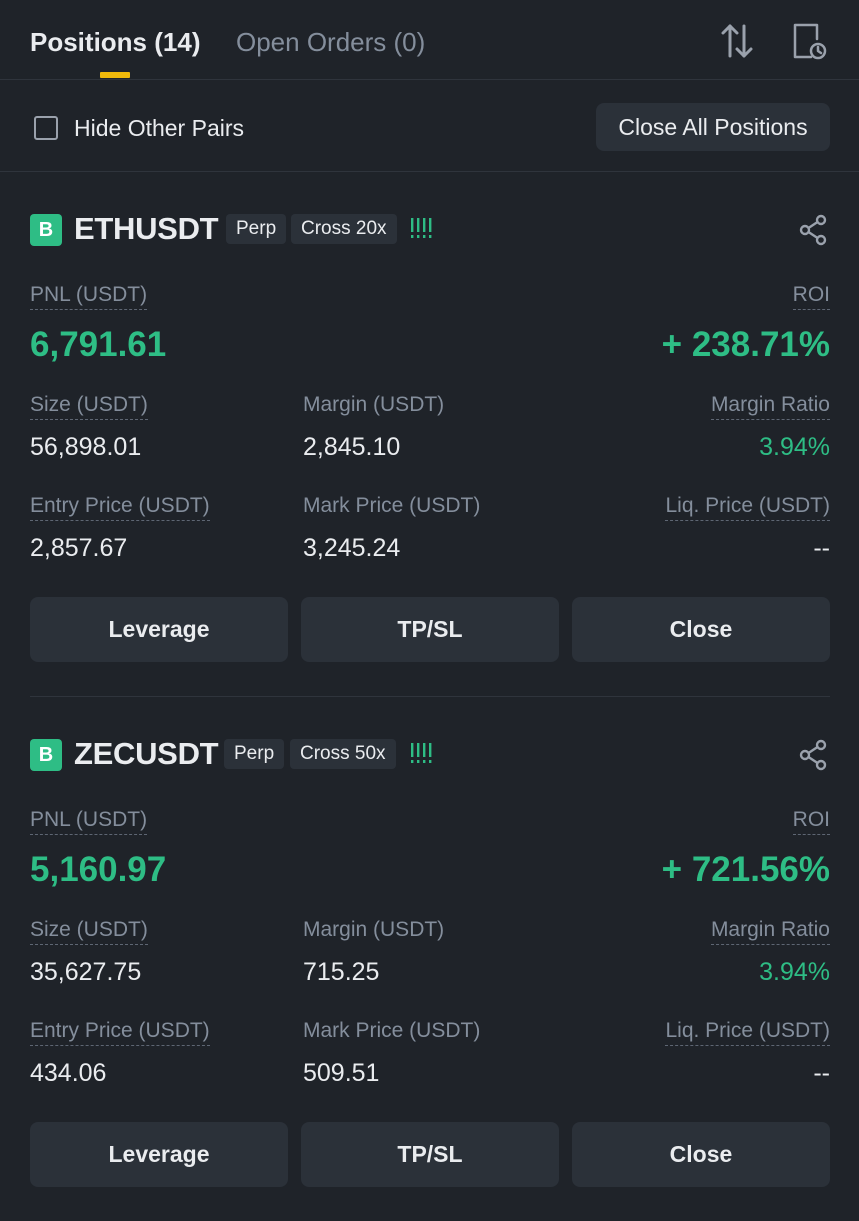 This screenshot has height=1221, width=859. What do you see at coordinates (352, 548) in the screenshot?
I see `mark-price-value: 3,245.24` at bounding box center [352, 548].